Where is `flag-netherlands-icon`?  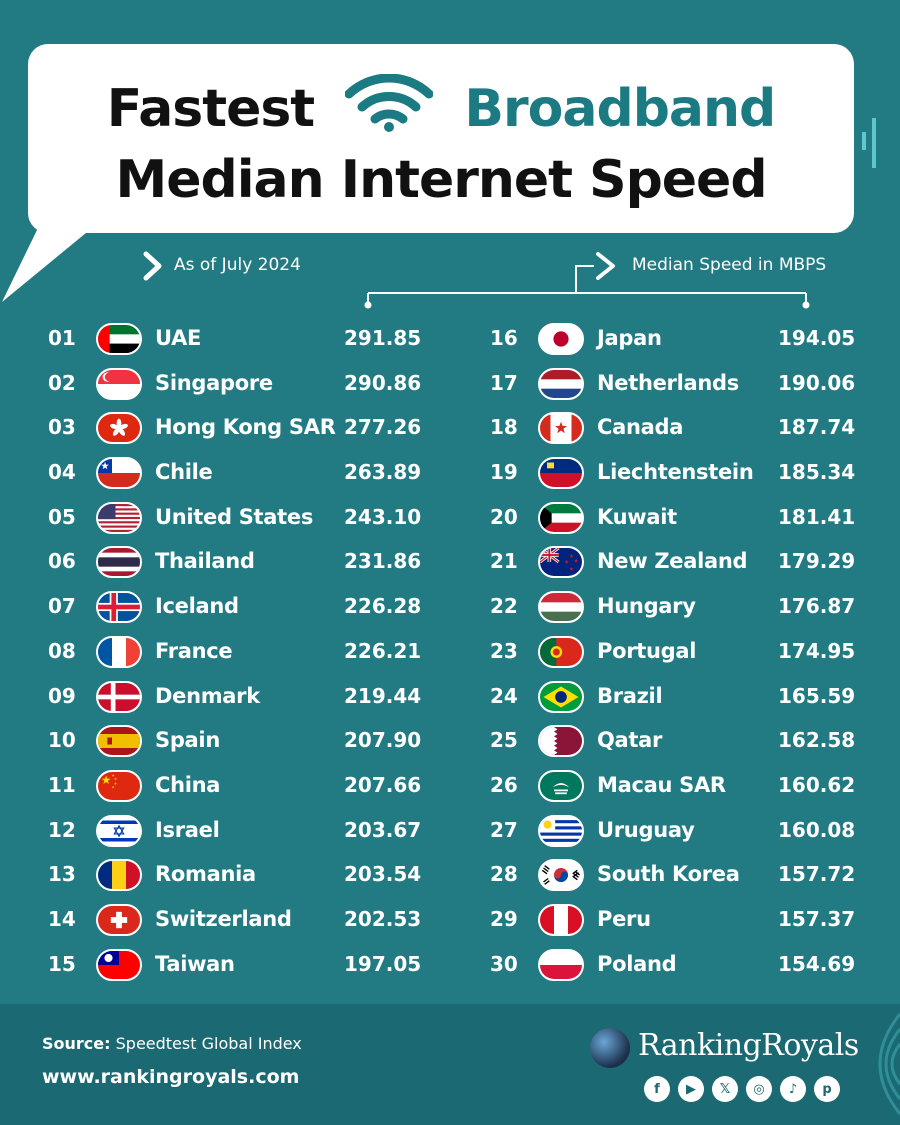
flag-netherlands-icon is located at coordinates (561, 383).